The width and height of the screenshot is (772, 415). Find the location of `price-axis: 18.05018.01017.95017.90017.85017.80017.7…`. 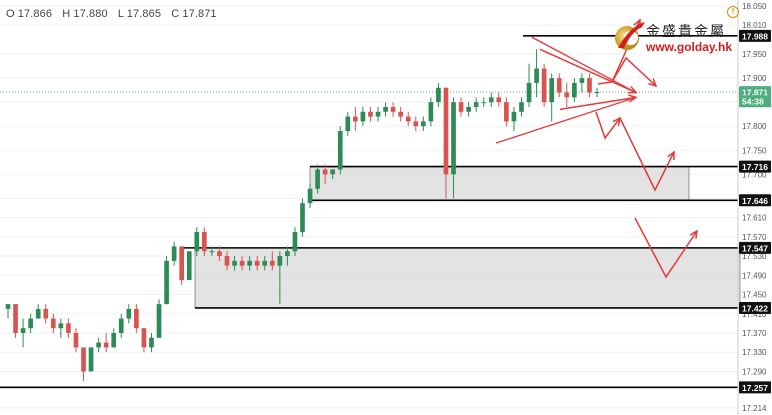

price-axis: 18.05018.01017.95017.90017.85017.80017.7… is located at coordinates (754, 207).